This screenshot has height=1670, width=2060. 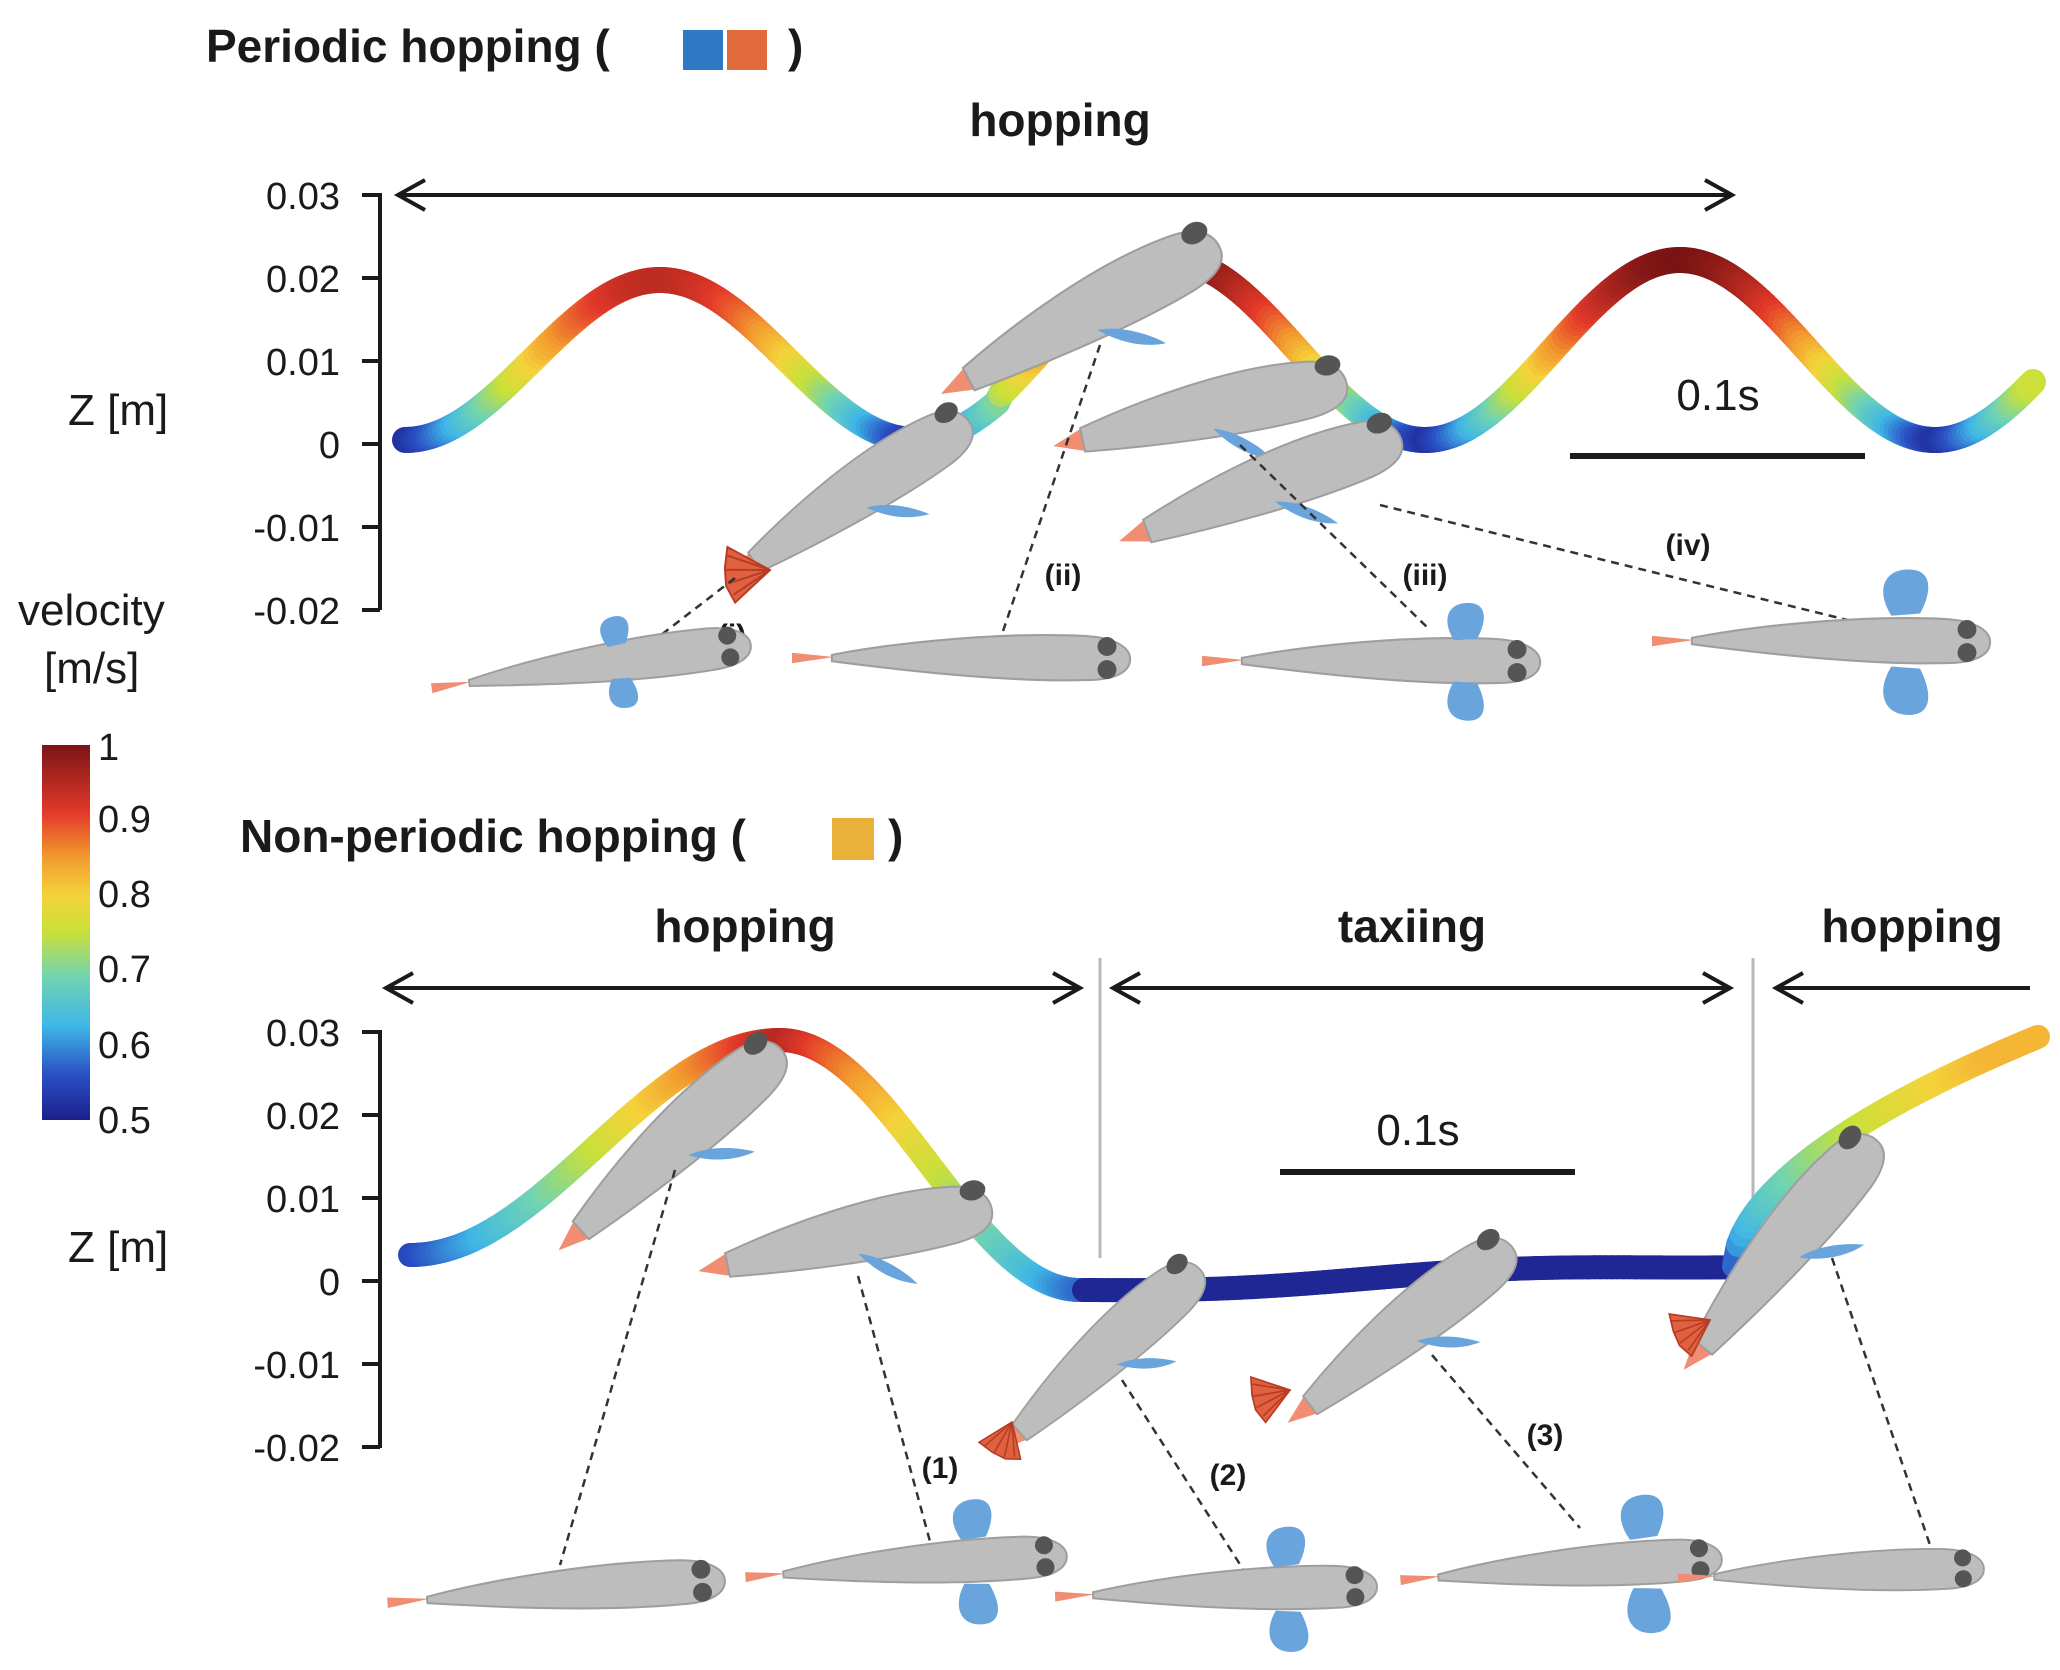 What do you see at coordinates (66, 932) in the screenshot?
I see `colorbar-gradient` at bounding box center [66, 932].